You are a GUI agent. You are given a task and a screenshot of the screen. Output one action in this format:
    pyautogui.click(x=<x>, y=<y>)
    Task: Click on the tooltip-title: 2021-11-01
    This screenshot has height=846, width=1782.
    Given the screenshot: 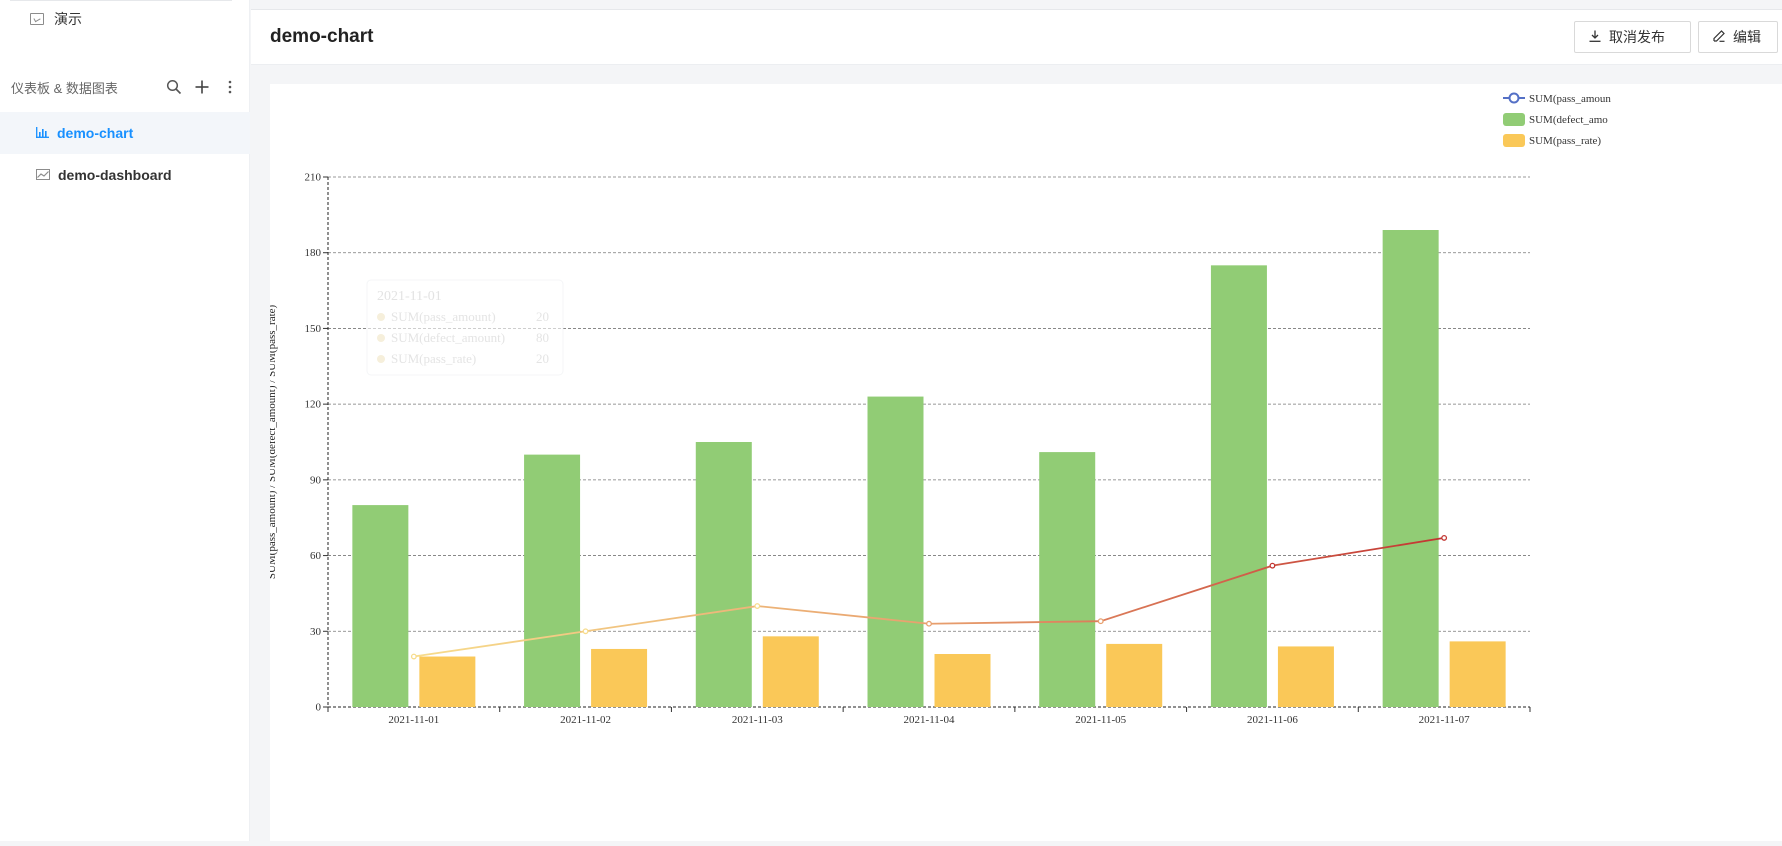 What is the action you would take?
    pyautogui.click(x=409, y=296)
    